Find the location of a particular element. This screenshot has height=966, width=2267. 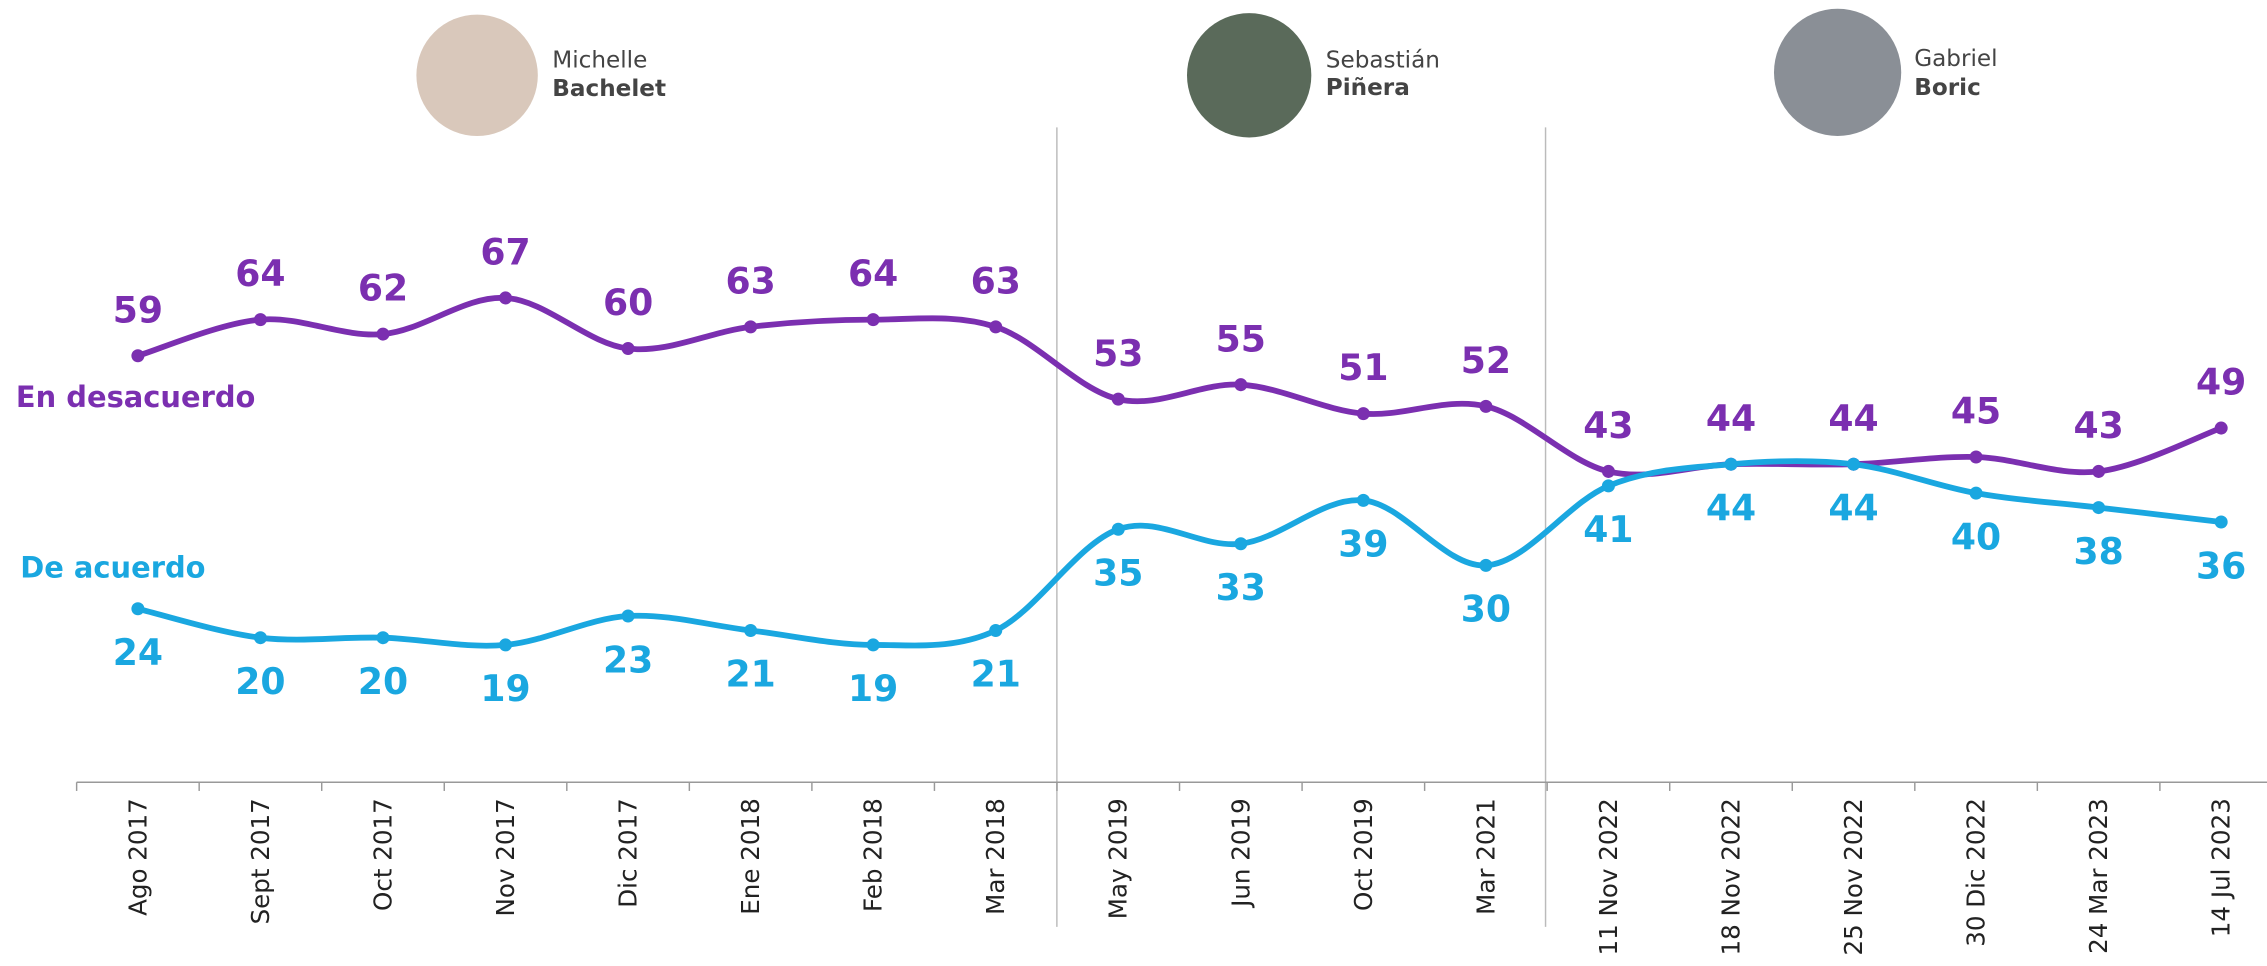

value-label: 30 is located at coordinates (1486, 609).